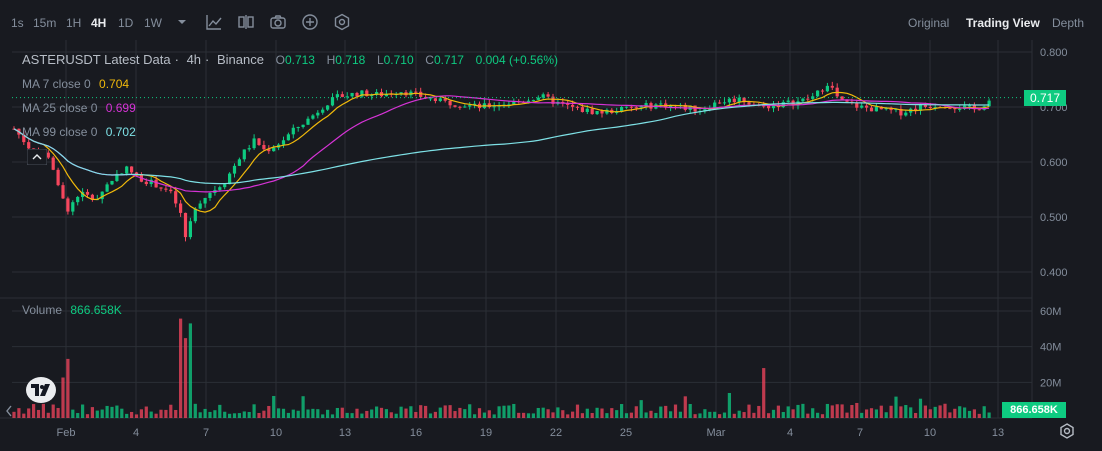 The image size is (1102, 451). Describe the element at coordinates (278, 22) in the screenshot. I see `camera-icon` at that location.